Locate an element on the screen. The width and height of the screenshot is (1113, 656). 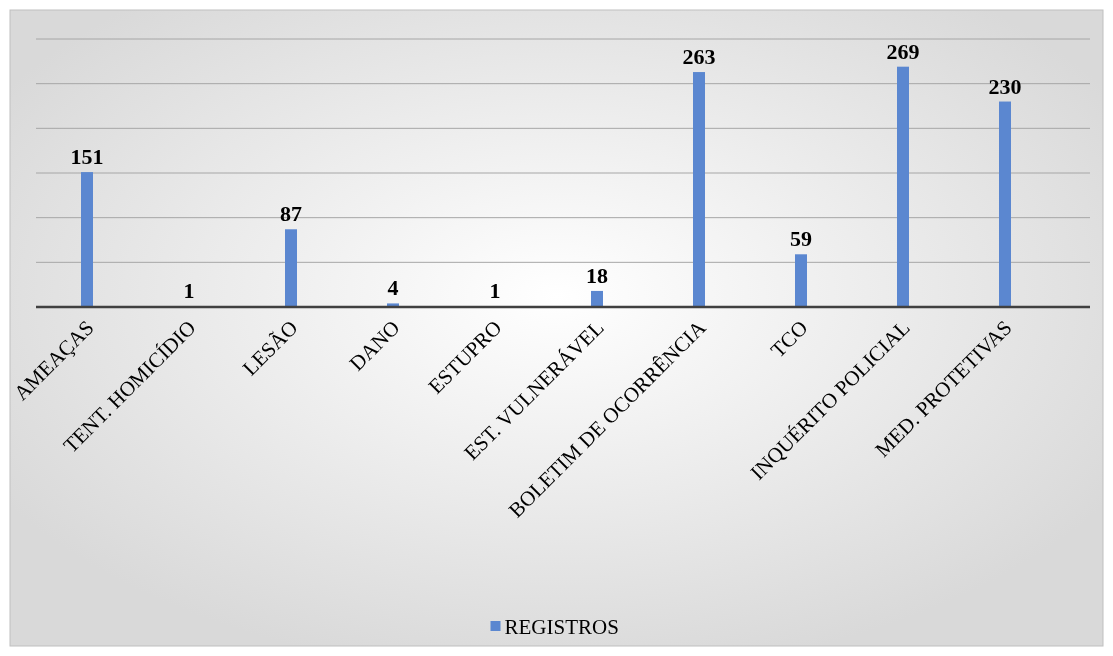
legend-label: REGISTROS is located at coordinates (561, 627).